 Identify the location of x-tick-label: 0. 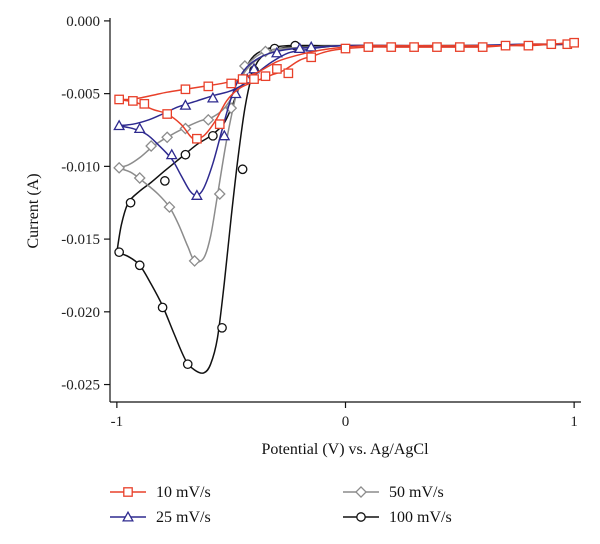
(346, 422).